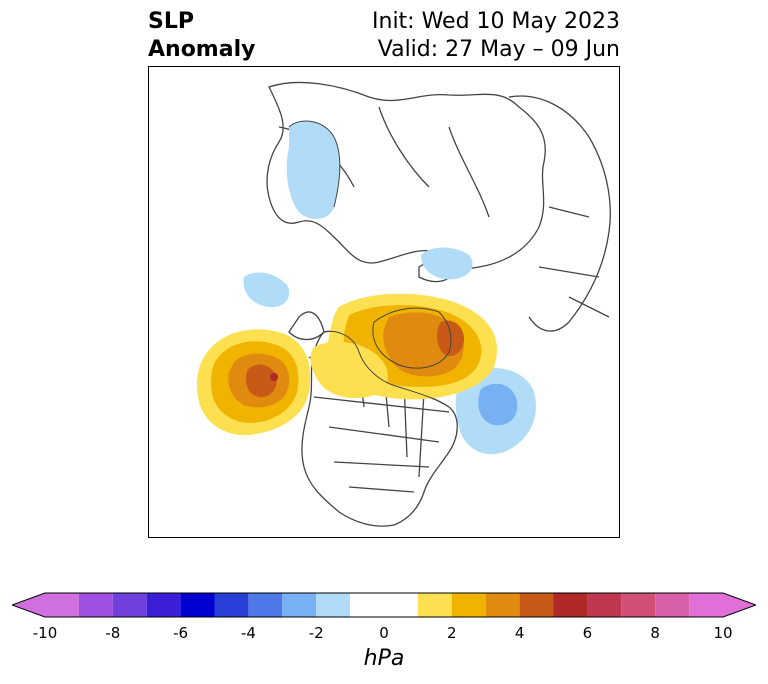  Describe the element at coordinates (314, 164) in the screenshot. I see `scandinavia-coast-overlay` at that location.